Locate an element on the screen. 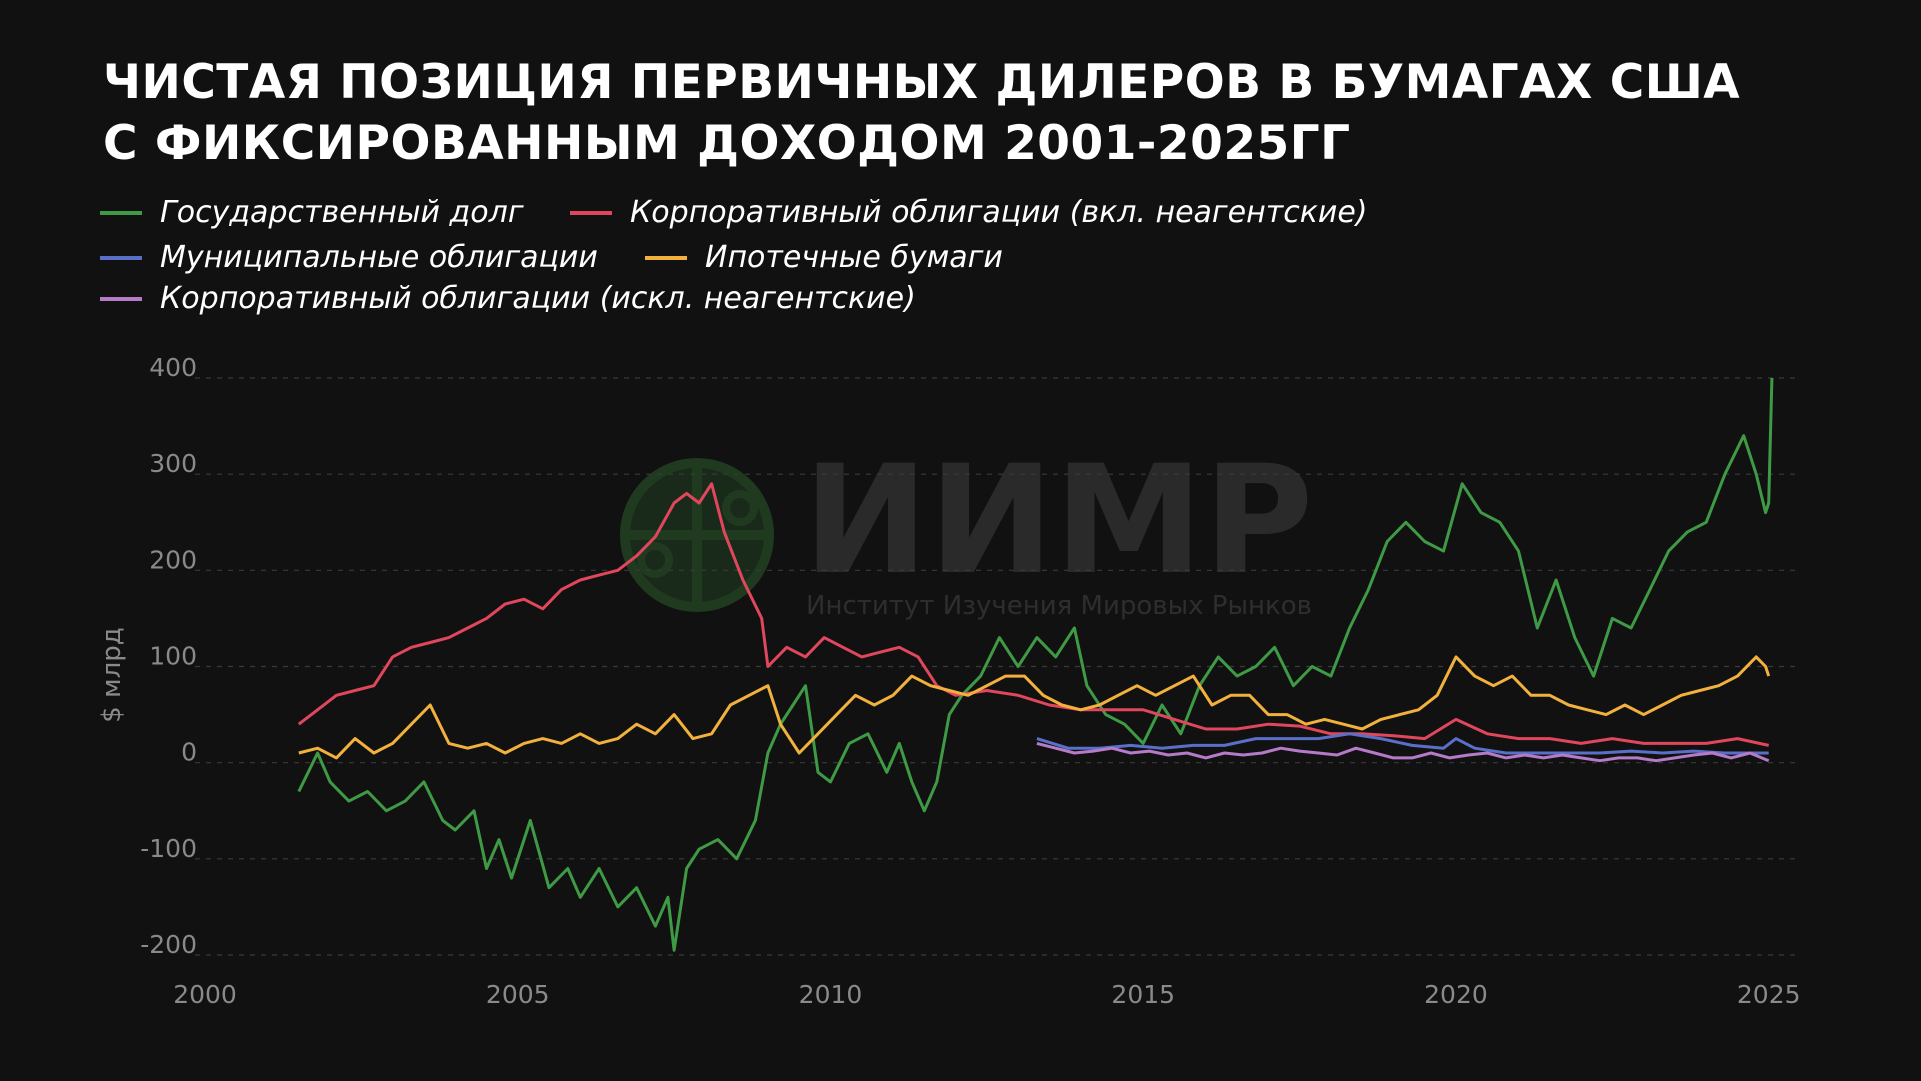 Image resolution: width=1921 pixels, height=1081 pixels. legend-swatch-government is located at coordinates (121, 212).